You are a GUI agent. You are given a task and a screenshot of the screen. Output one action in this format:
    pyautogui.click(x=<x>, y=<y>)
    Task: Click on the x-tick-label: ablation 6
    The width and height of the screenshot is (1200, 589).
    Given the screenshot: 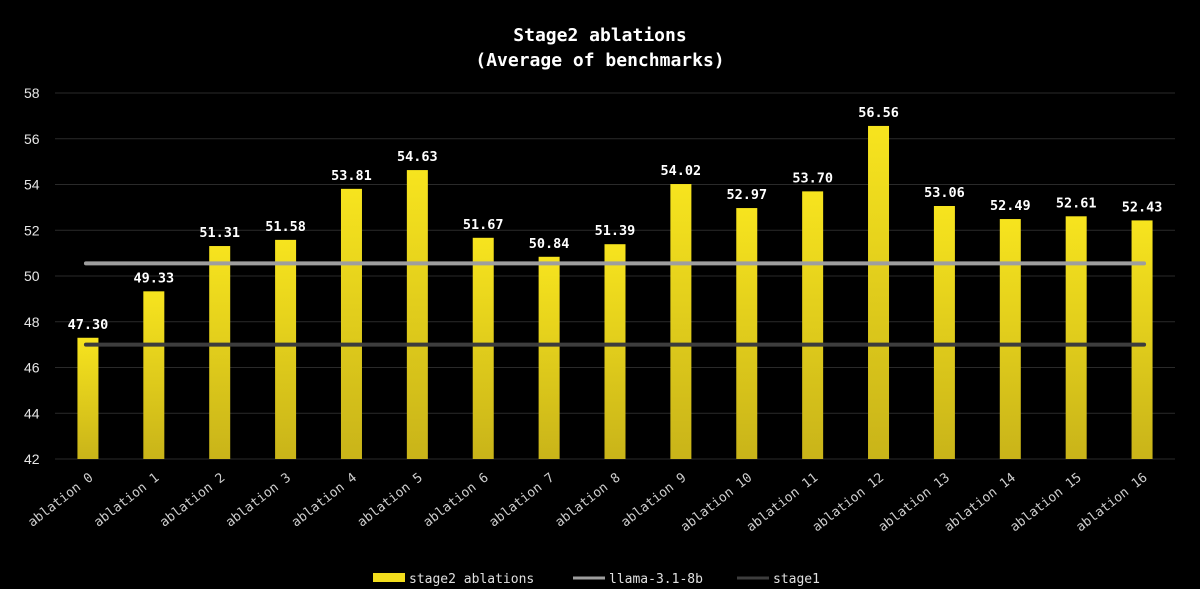 What is the action you would take?
    pyautogui.click(x=456, y=500)
    